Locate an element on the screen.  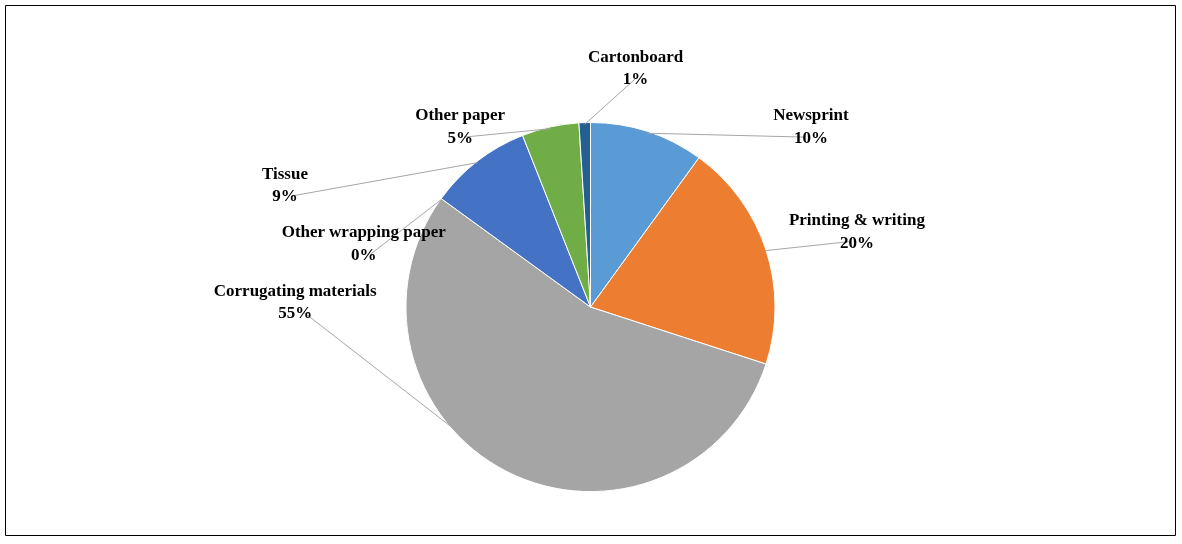
data-label: 1% is located at coordinates (635, 79).